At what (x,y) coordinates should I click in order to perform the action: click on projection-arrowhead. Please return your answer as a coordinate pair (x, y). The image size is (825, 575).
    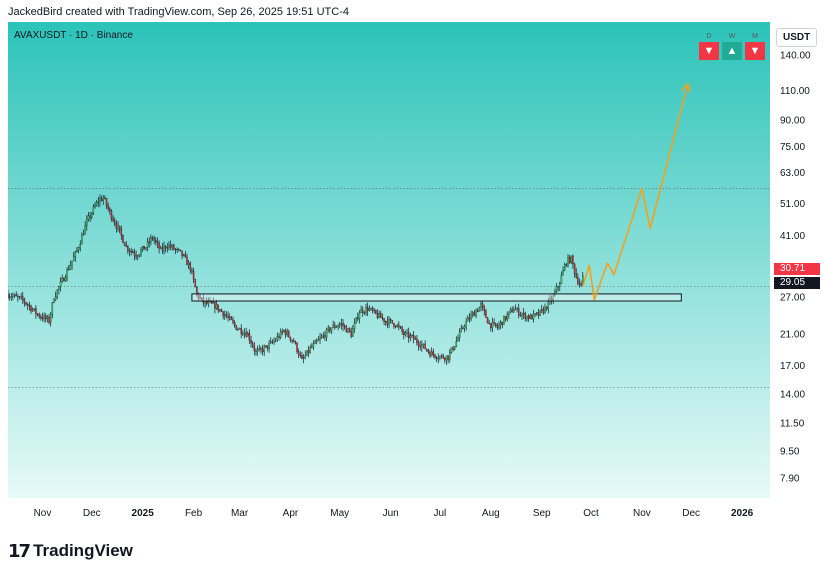
    Looking at the image, I should click on (686, 87).